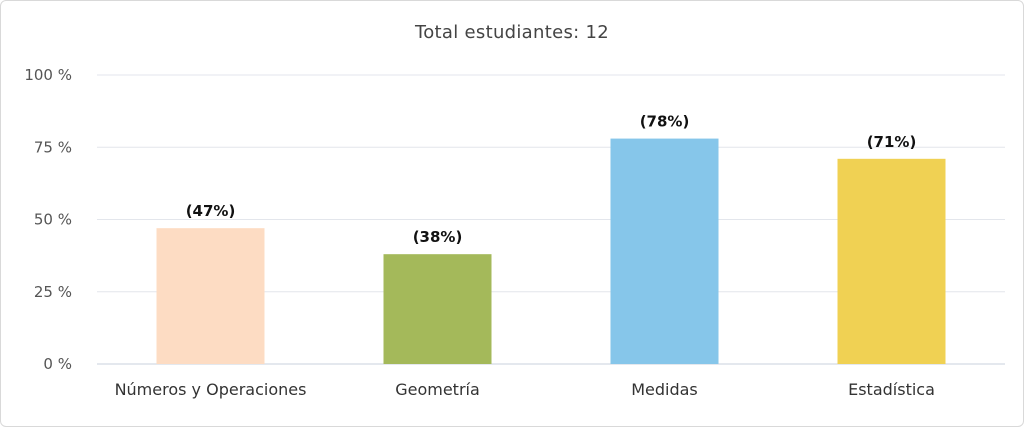 This screenshot has width=1024, height=427. Describe the element at coordinates (53, 147) in the screenshot. I see `y-tick-label-75: 75 %` at that location.